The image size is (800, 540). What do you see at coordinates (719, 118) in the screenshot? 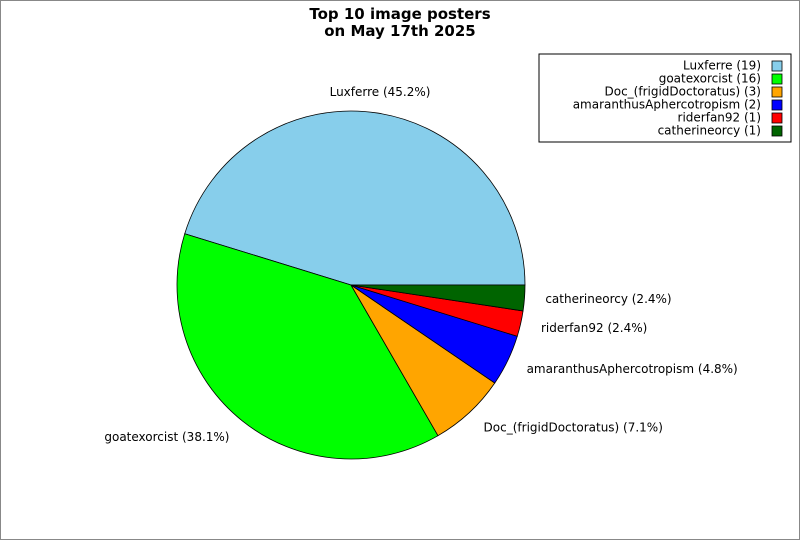
I see `legend-label: riderfan92 (1)` at bounding box center [719, 118].